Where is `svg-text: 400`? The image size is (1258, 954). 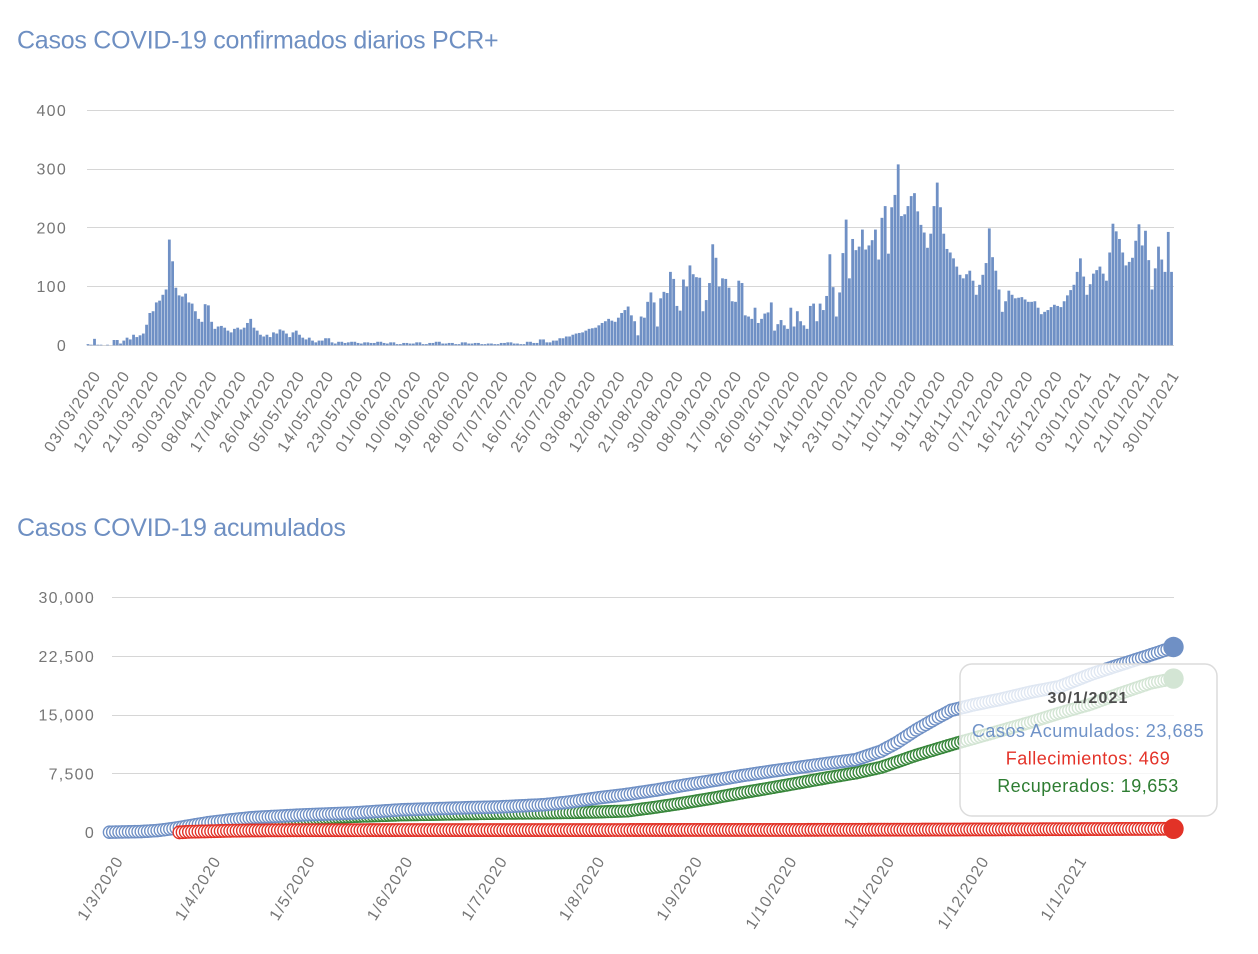 svg-text: 400 is located at coordinates (51, 111).